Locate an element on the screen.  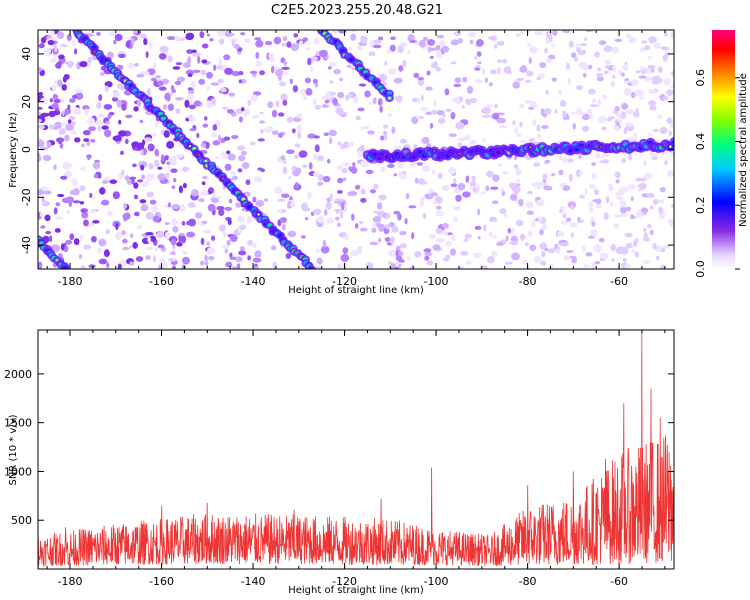
colorbar-tick-label: 0.2 is located at coordinates (700, 206).